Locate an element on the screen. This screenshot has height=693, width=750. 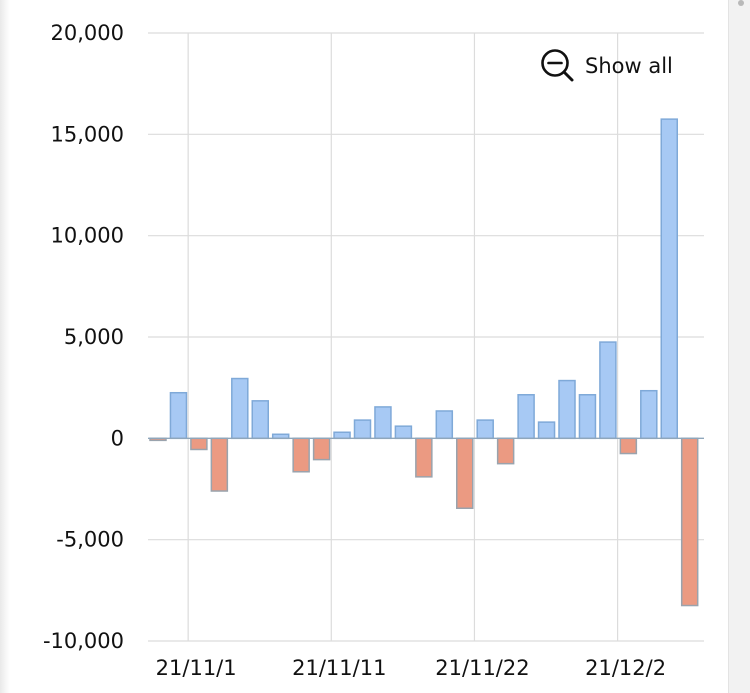
x-tick-label: 21/12/2 is located at coordinates (625, 668).